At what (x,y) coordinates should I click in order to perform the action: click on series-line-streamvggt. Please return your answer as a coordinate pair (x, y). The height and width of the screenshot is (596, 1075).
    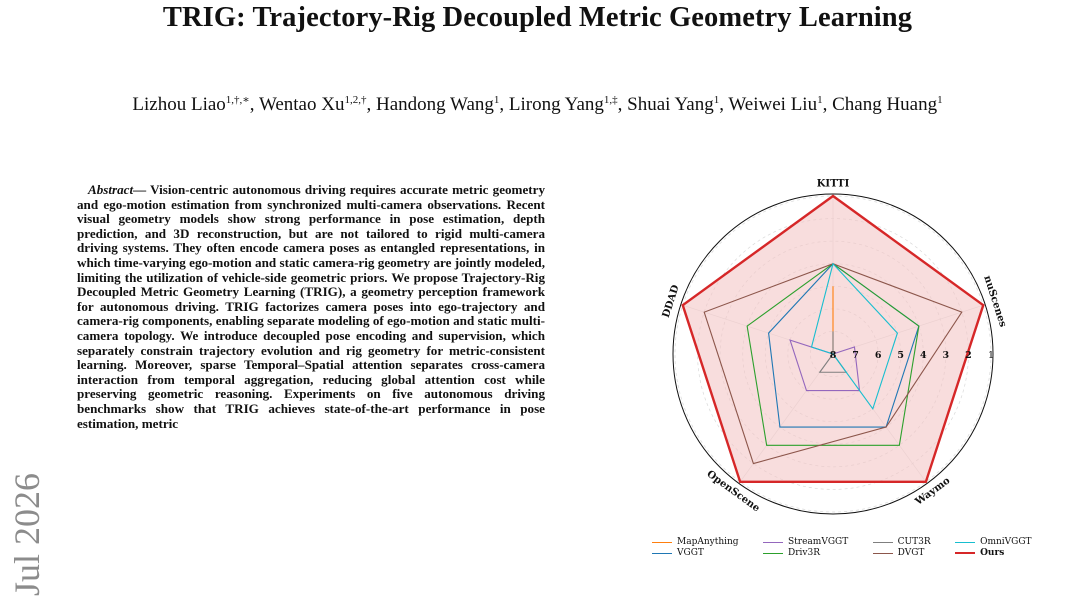
    Looking at the image, I should click on (825, 365).